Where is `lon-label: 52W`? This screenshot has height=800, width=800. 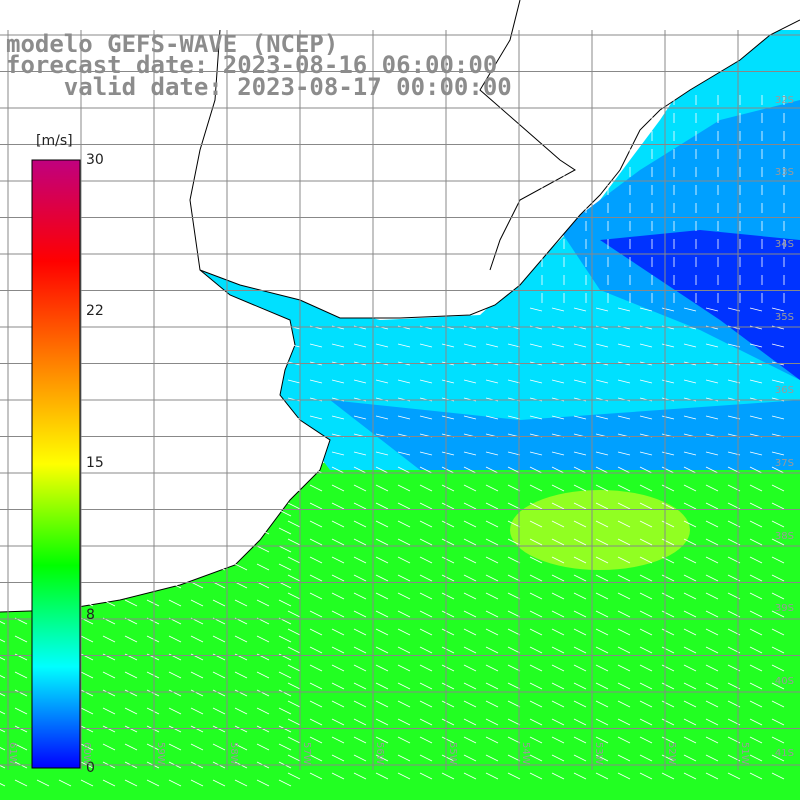 lon-label: 52W is located at coordinates (671, 753).